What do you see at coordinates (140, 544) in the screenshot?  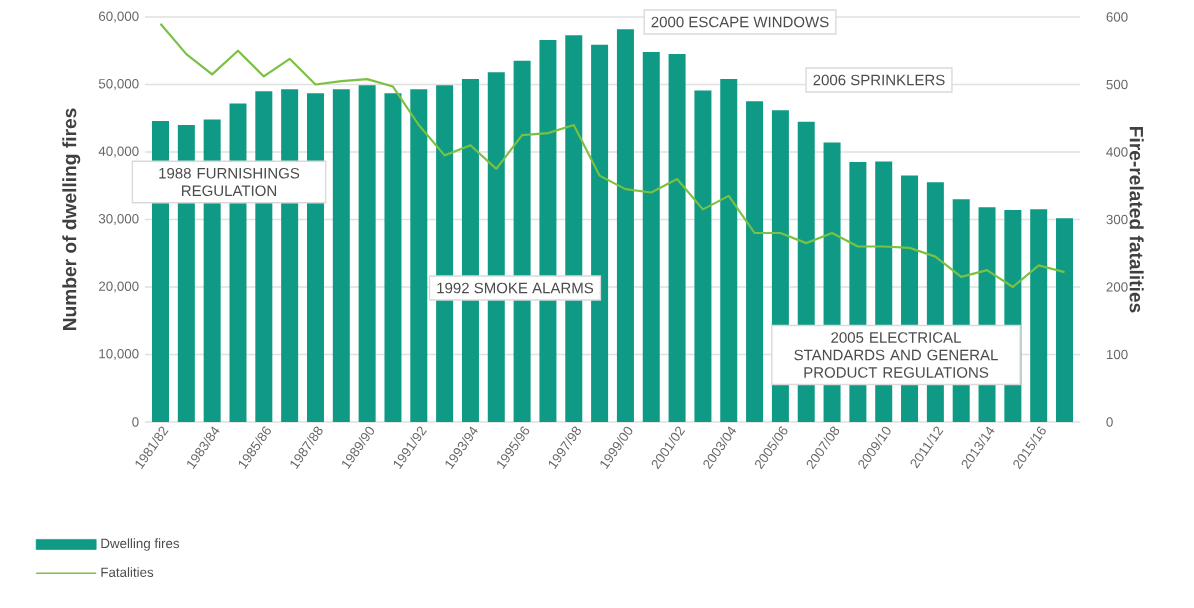 I see `legend-label: Dwelling fires` at bounding box center [140, 544].